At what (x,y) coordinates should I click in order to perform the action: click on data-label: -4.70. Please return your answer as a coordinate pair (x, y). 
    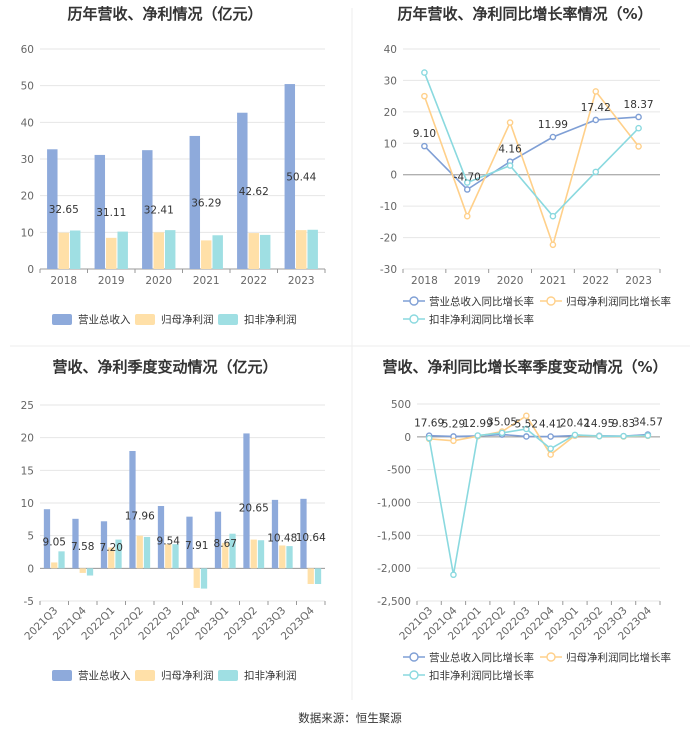
    Looking at the image, I should click on (467, 177).